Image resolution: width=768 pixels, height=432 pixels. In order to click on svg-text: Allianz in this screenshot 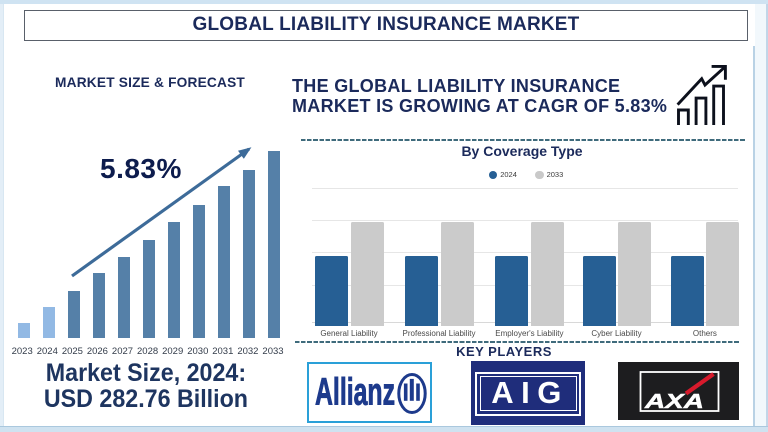, I will do `click(355, 393)`.